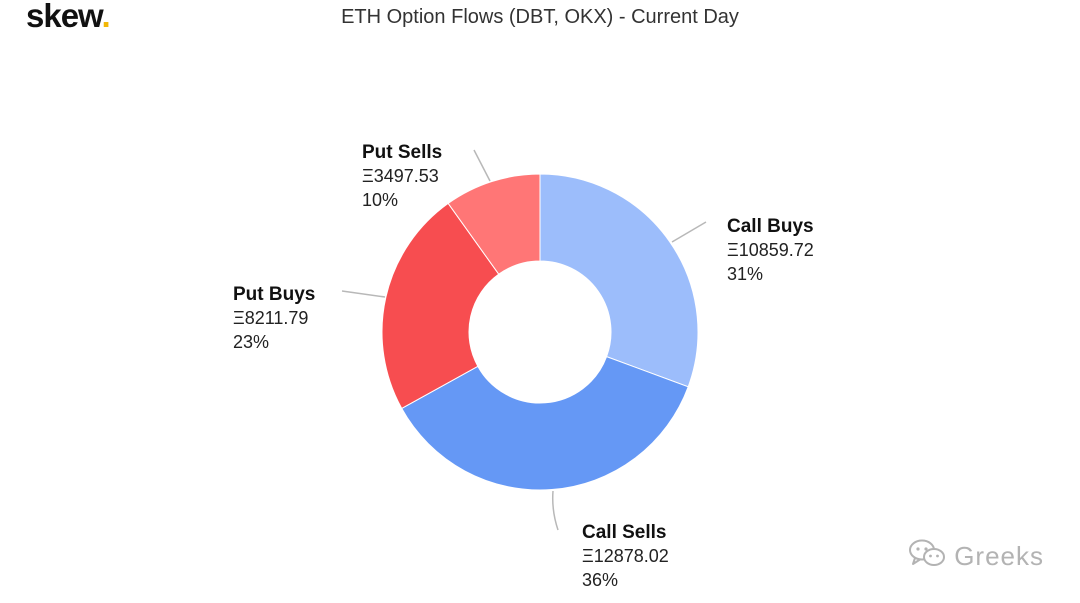  Describe the element at coordinates (927, 556) in the screenshot. I see `wechat-icon` at that location.